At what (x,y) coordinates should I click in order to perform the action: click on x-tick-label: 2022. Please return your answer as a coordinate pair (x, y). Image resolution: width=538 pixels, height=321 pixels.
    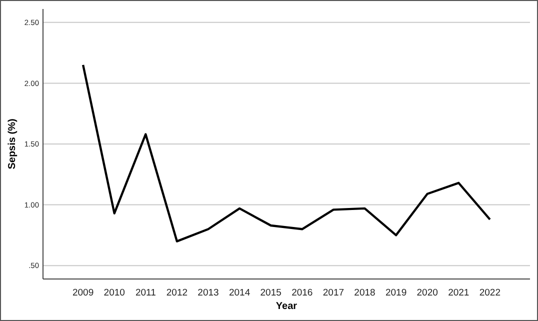
    Looking at the image, I should click on (490, 292).